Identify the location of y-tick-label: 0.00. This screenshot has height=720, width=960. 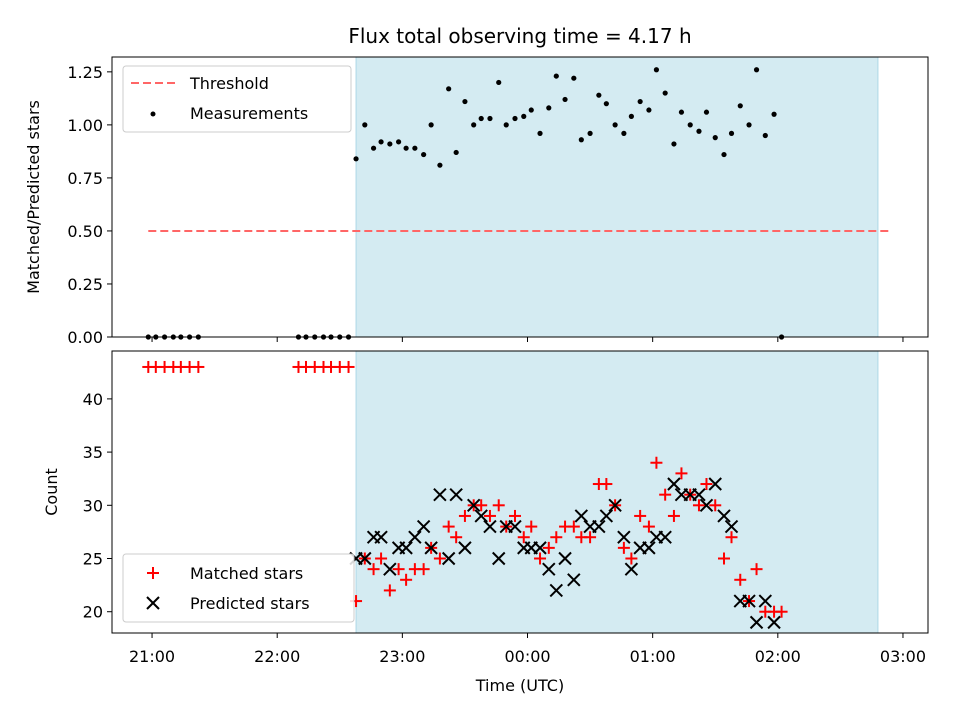
(85, 337).